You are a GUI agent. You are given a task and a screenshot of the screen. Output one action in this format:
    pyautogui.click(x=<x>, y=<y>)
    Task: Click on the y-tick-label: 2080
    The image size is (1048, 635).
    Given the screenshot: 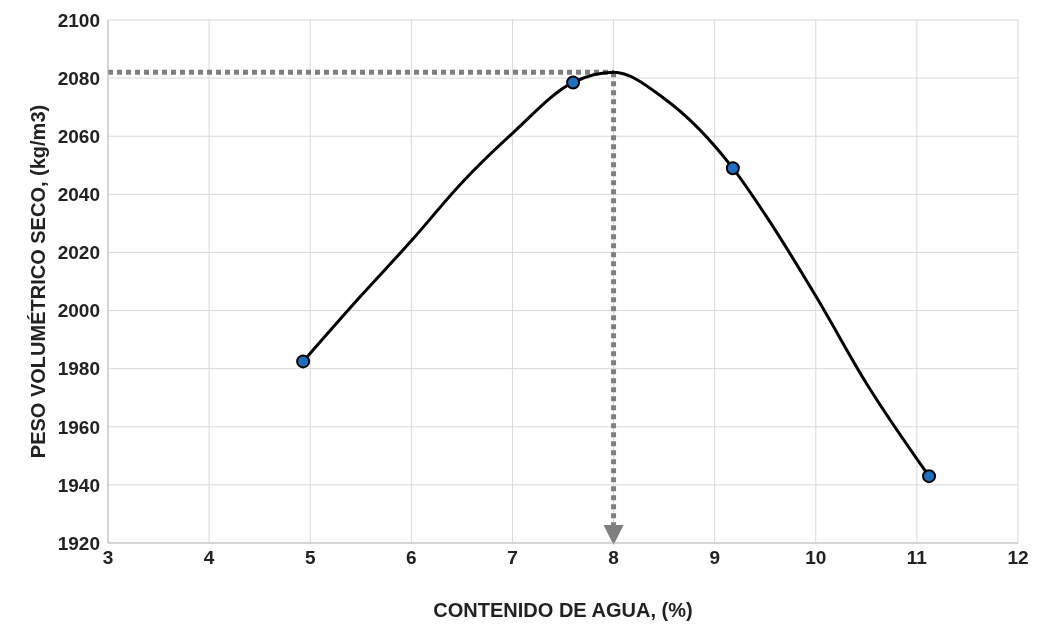 What is the action you would take?
    pyautogui.click(x=78, y=78)
    